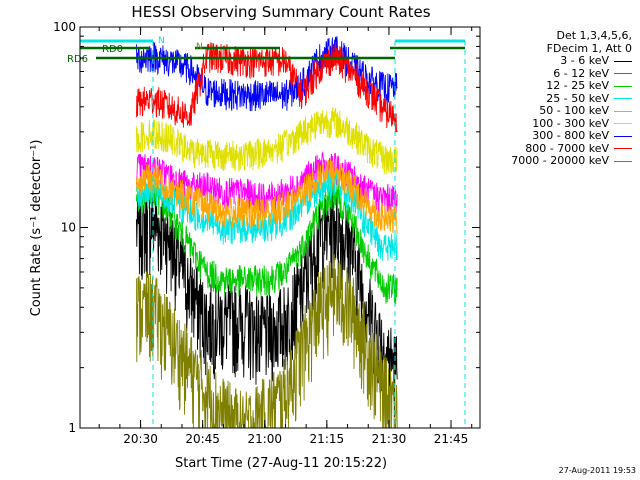  I want to click on legend-header-2: FDecim 1, Att 0, so click(589, 48).